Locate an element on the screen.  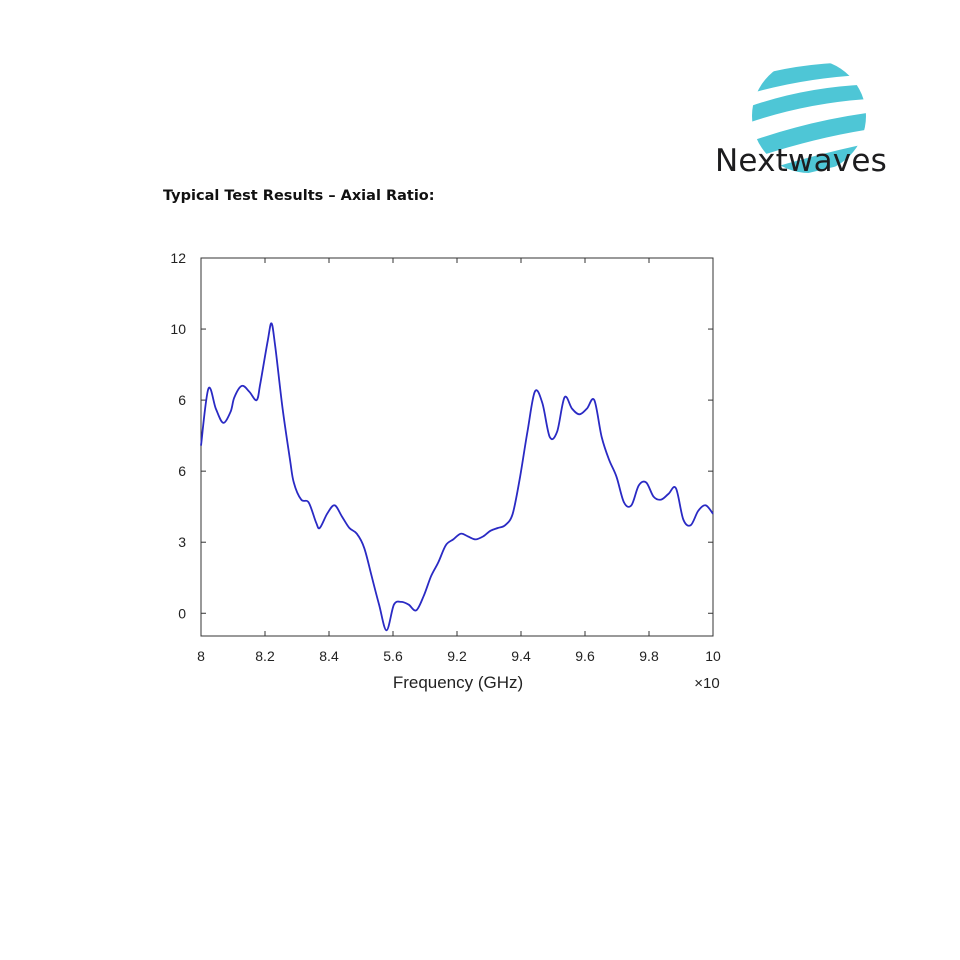
y-tick-label: 3 is located at coordinates (182, 542).